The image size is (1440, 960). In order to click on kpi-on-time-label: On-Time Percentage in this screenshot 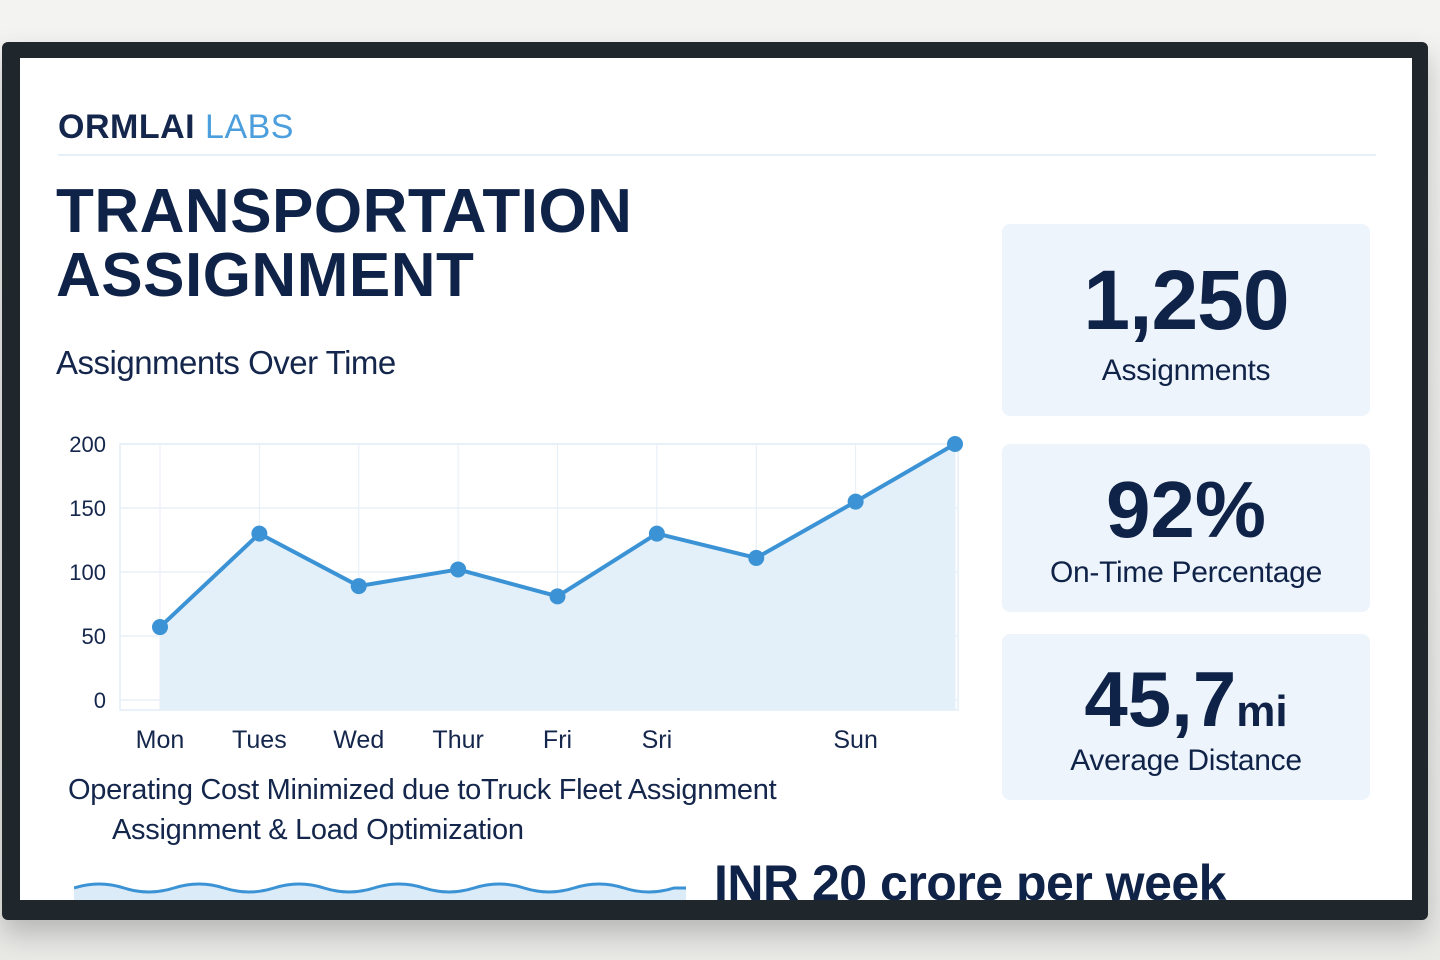, I will do `click(1186, 572)`.